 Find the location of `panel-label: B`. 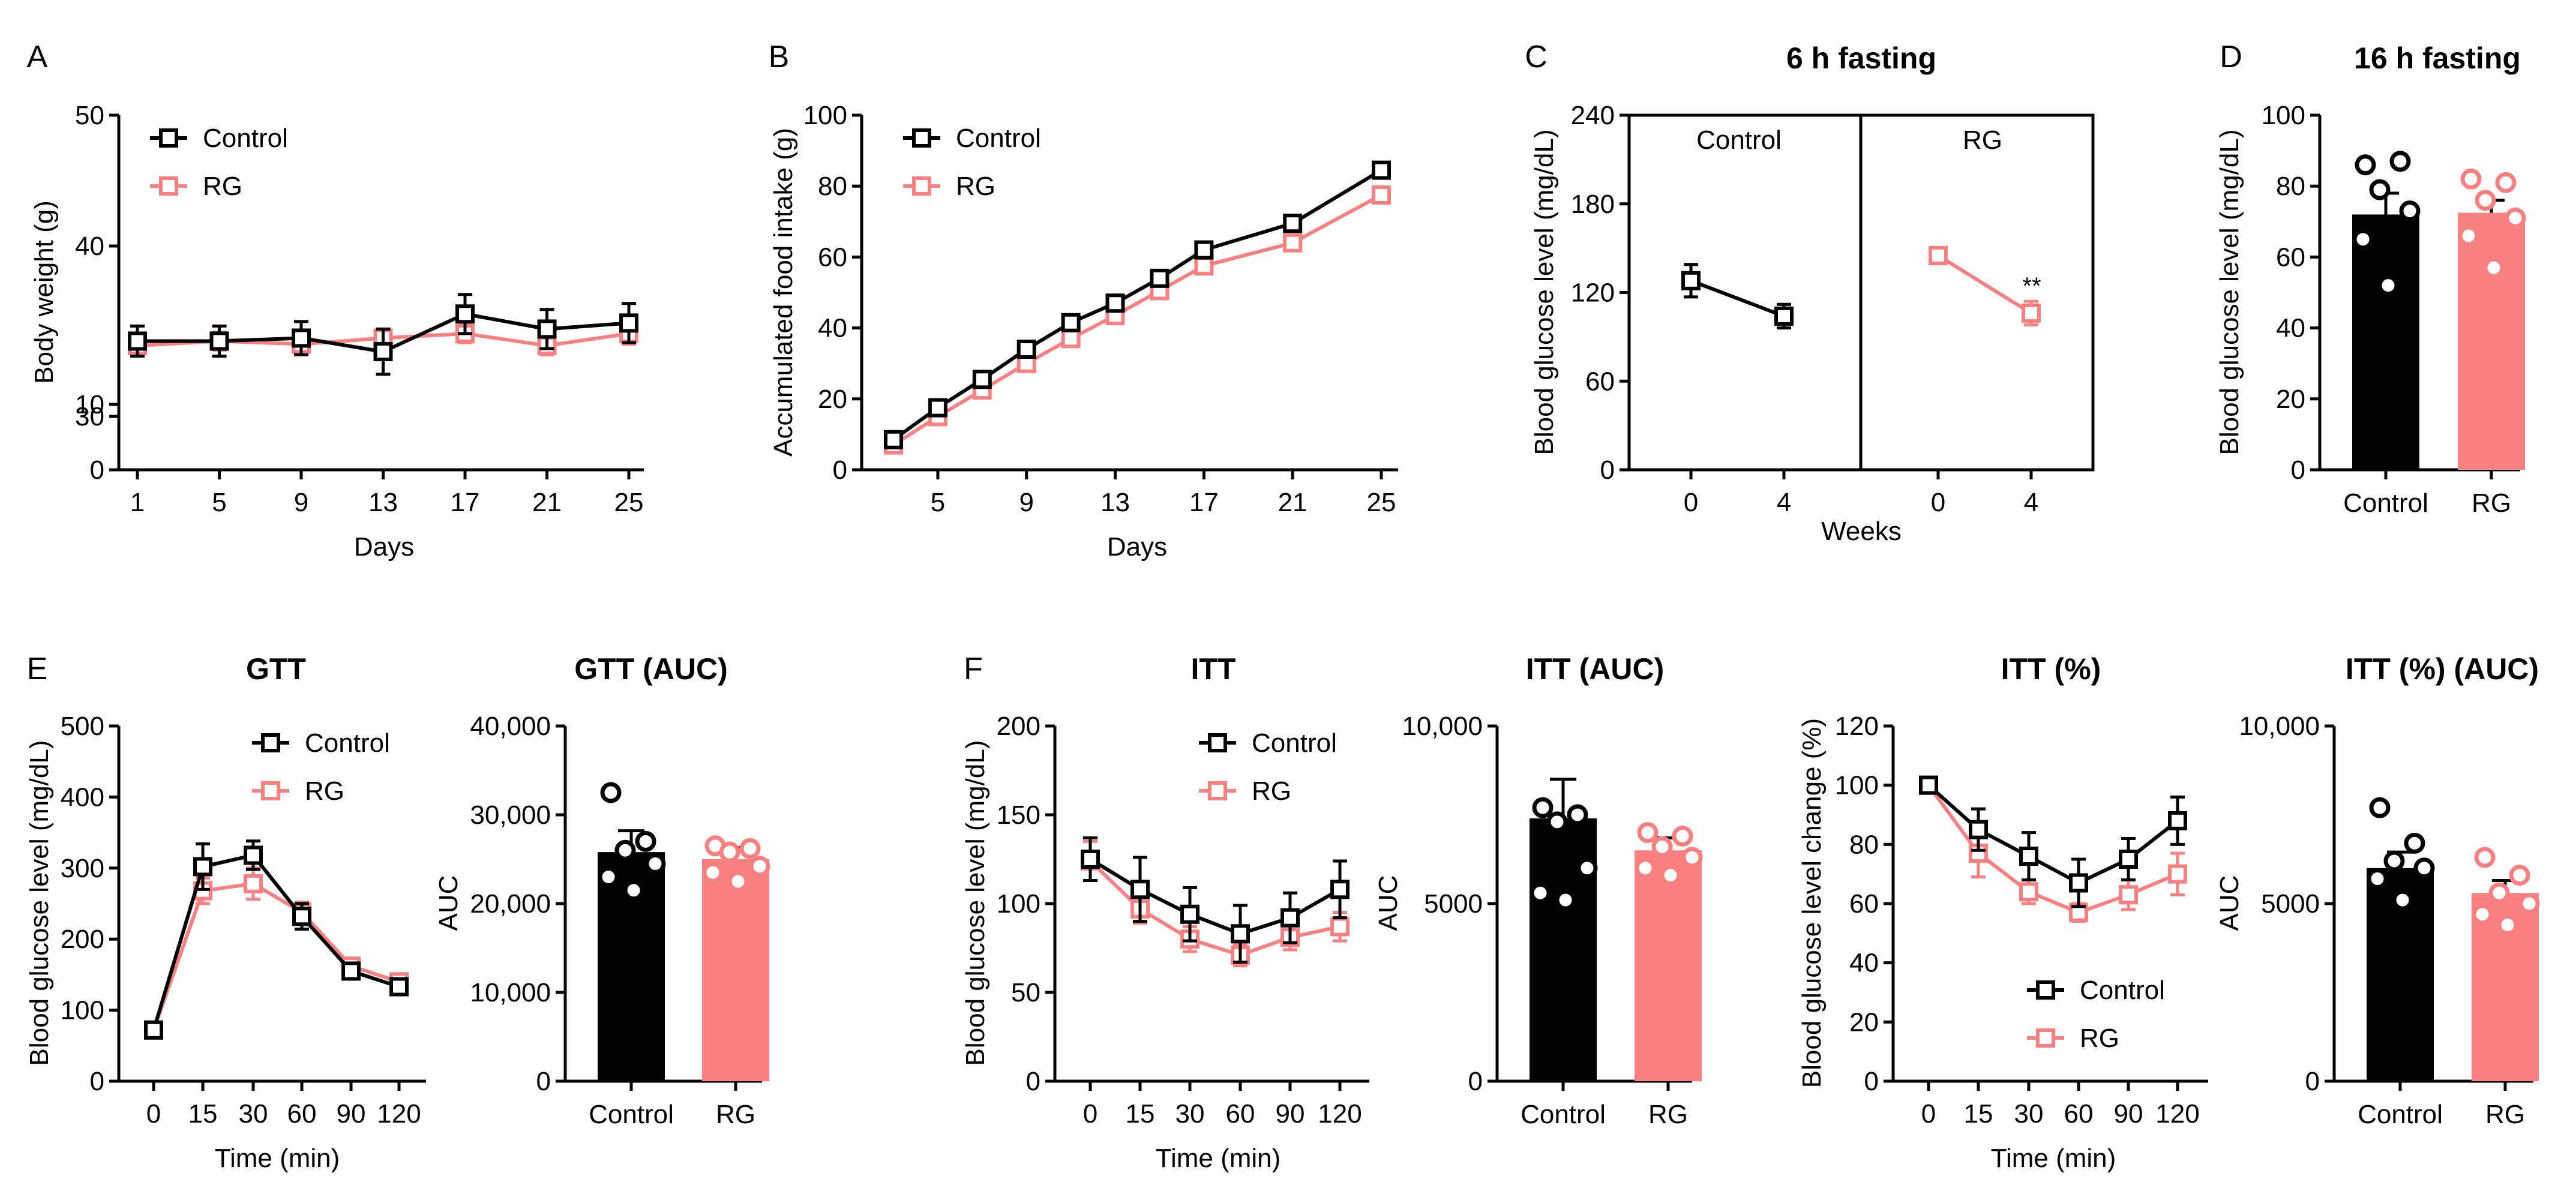

panel-label: B is located at coordinates (779, 57).